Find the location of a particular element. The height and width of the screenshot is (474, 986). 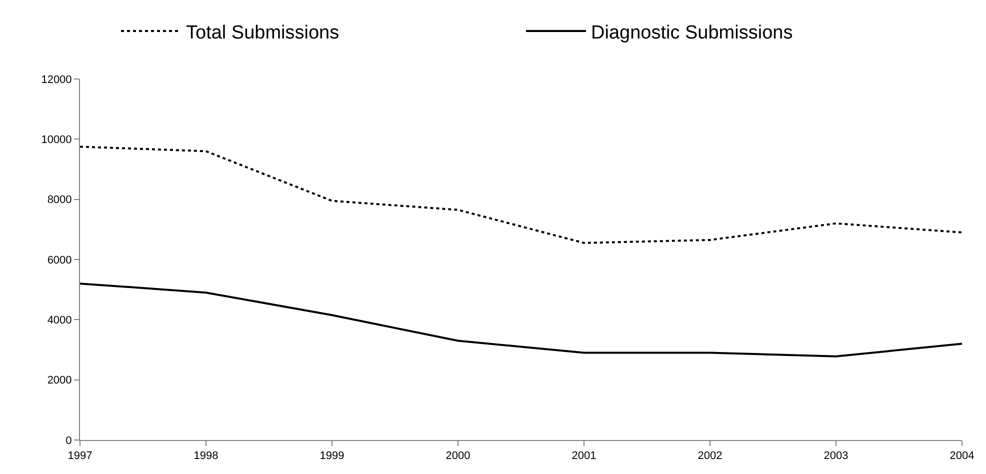

y-tick-label: 0 is located at coordinates (69, 440).